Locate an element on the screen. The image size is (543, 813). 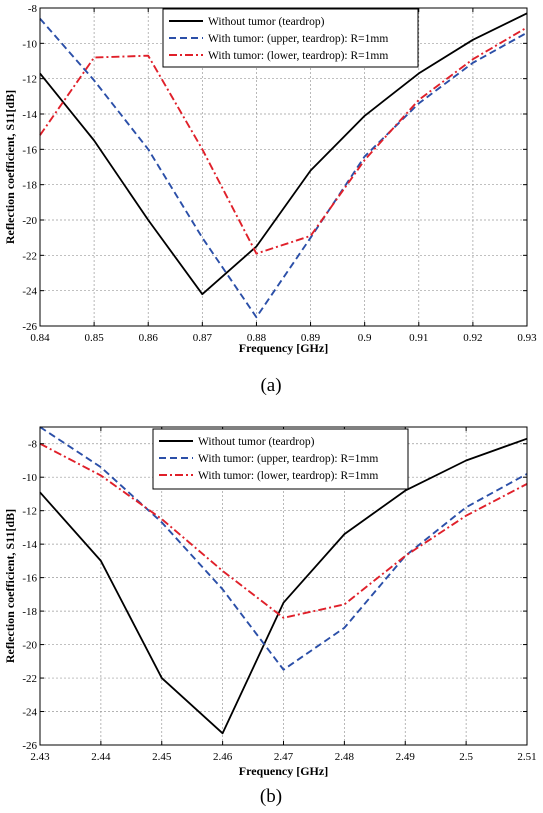
chart-b-xlabel: Frequency [GHz] is located at coordinates (283, 771).